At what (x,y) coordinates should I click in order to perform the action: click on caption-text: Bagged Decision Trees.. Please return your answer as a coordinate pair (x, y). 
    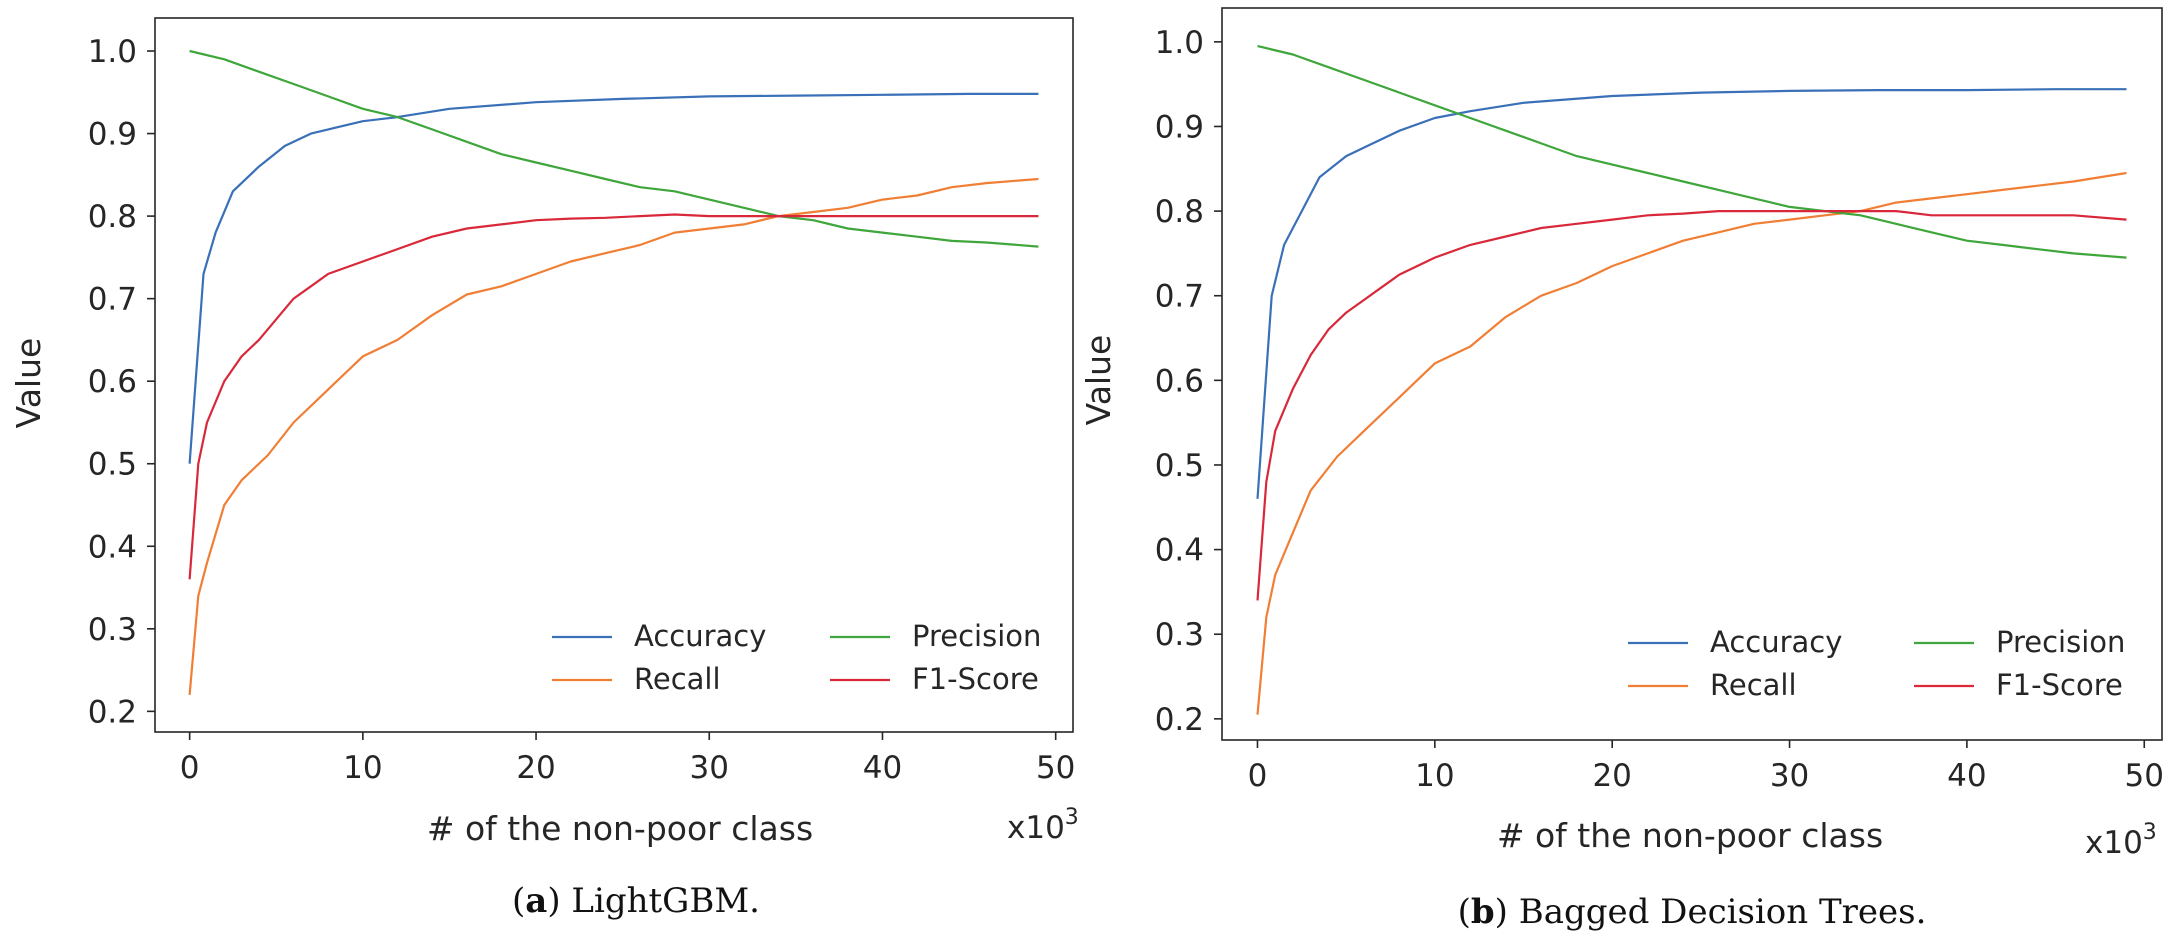
    Looking at the image, I should click on (1723, 912).